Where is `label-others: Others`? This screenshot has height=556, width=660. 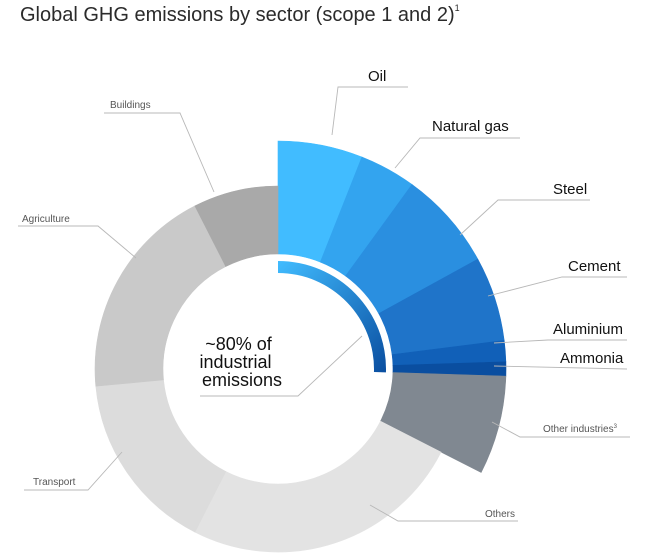 label-others: Others is located at coordinates (500, 514).